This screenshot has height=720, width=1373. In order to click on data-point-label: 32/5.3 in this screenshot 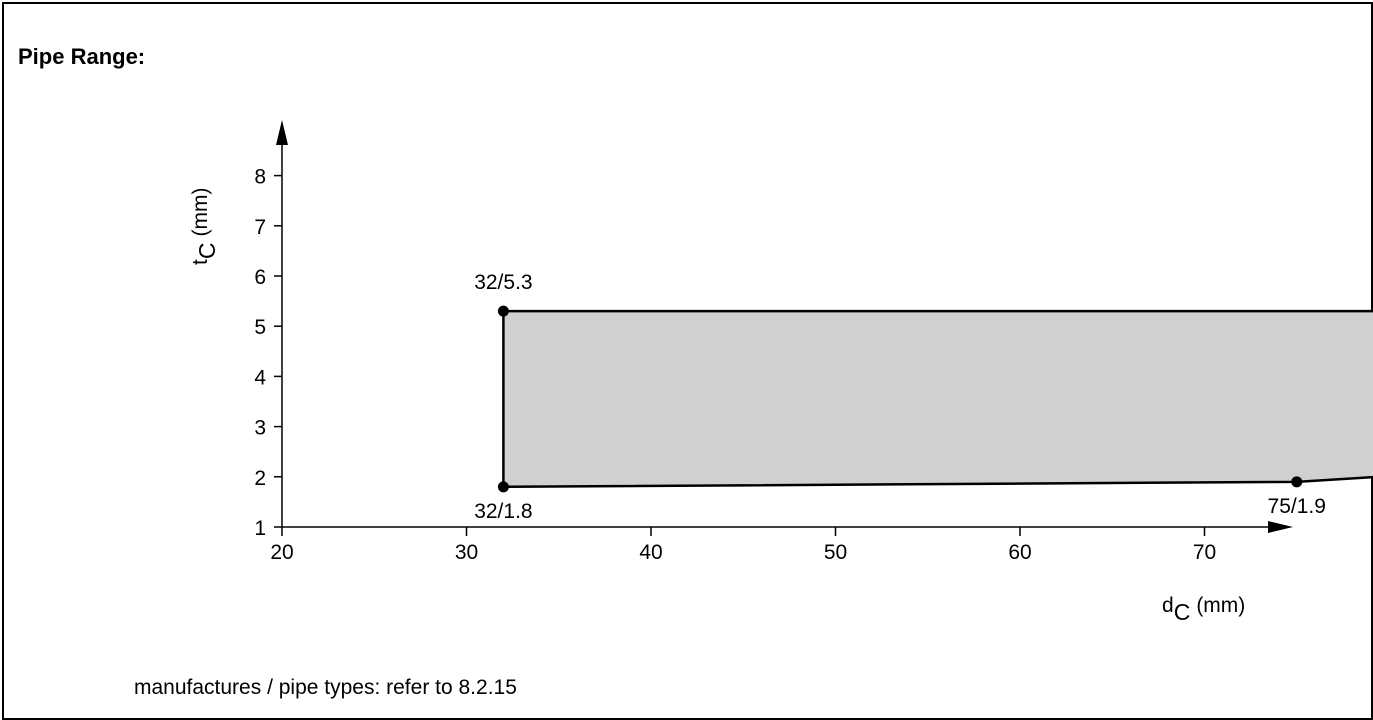, I will do `click(503, 282)`.